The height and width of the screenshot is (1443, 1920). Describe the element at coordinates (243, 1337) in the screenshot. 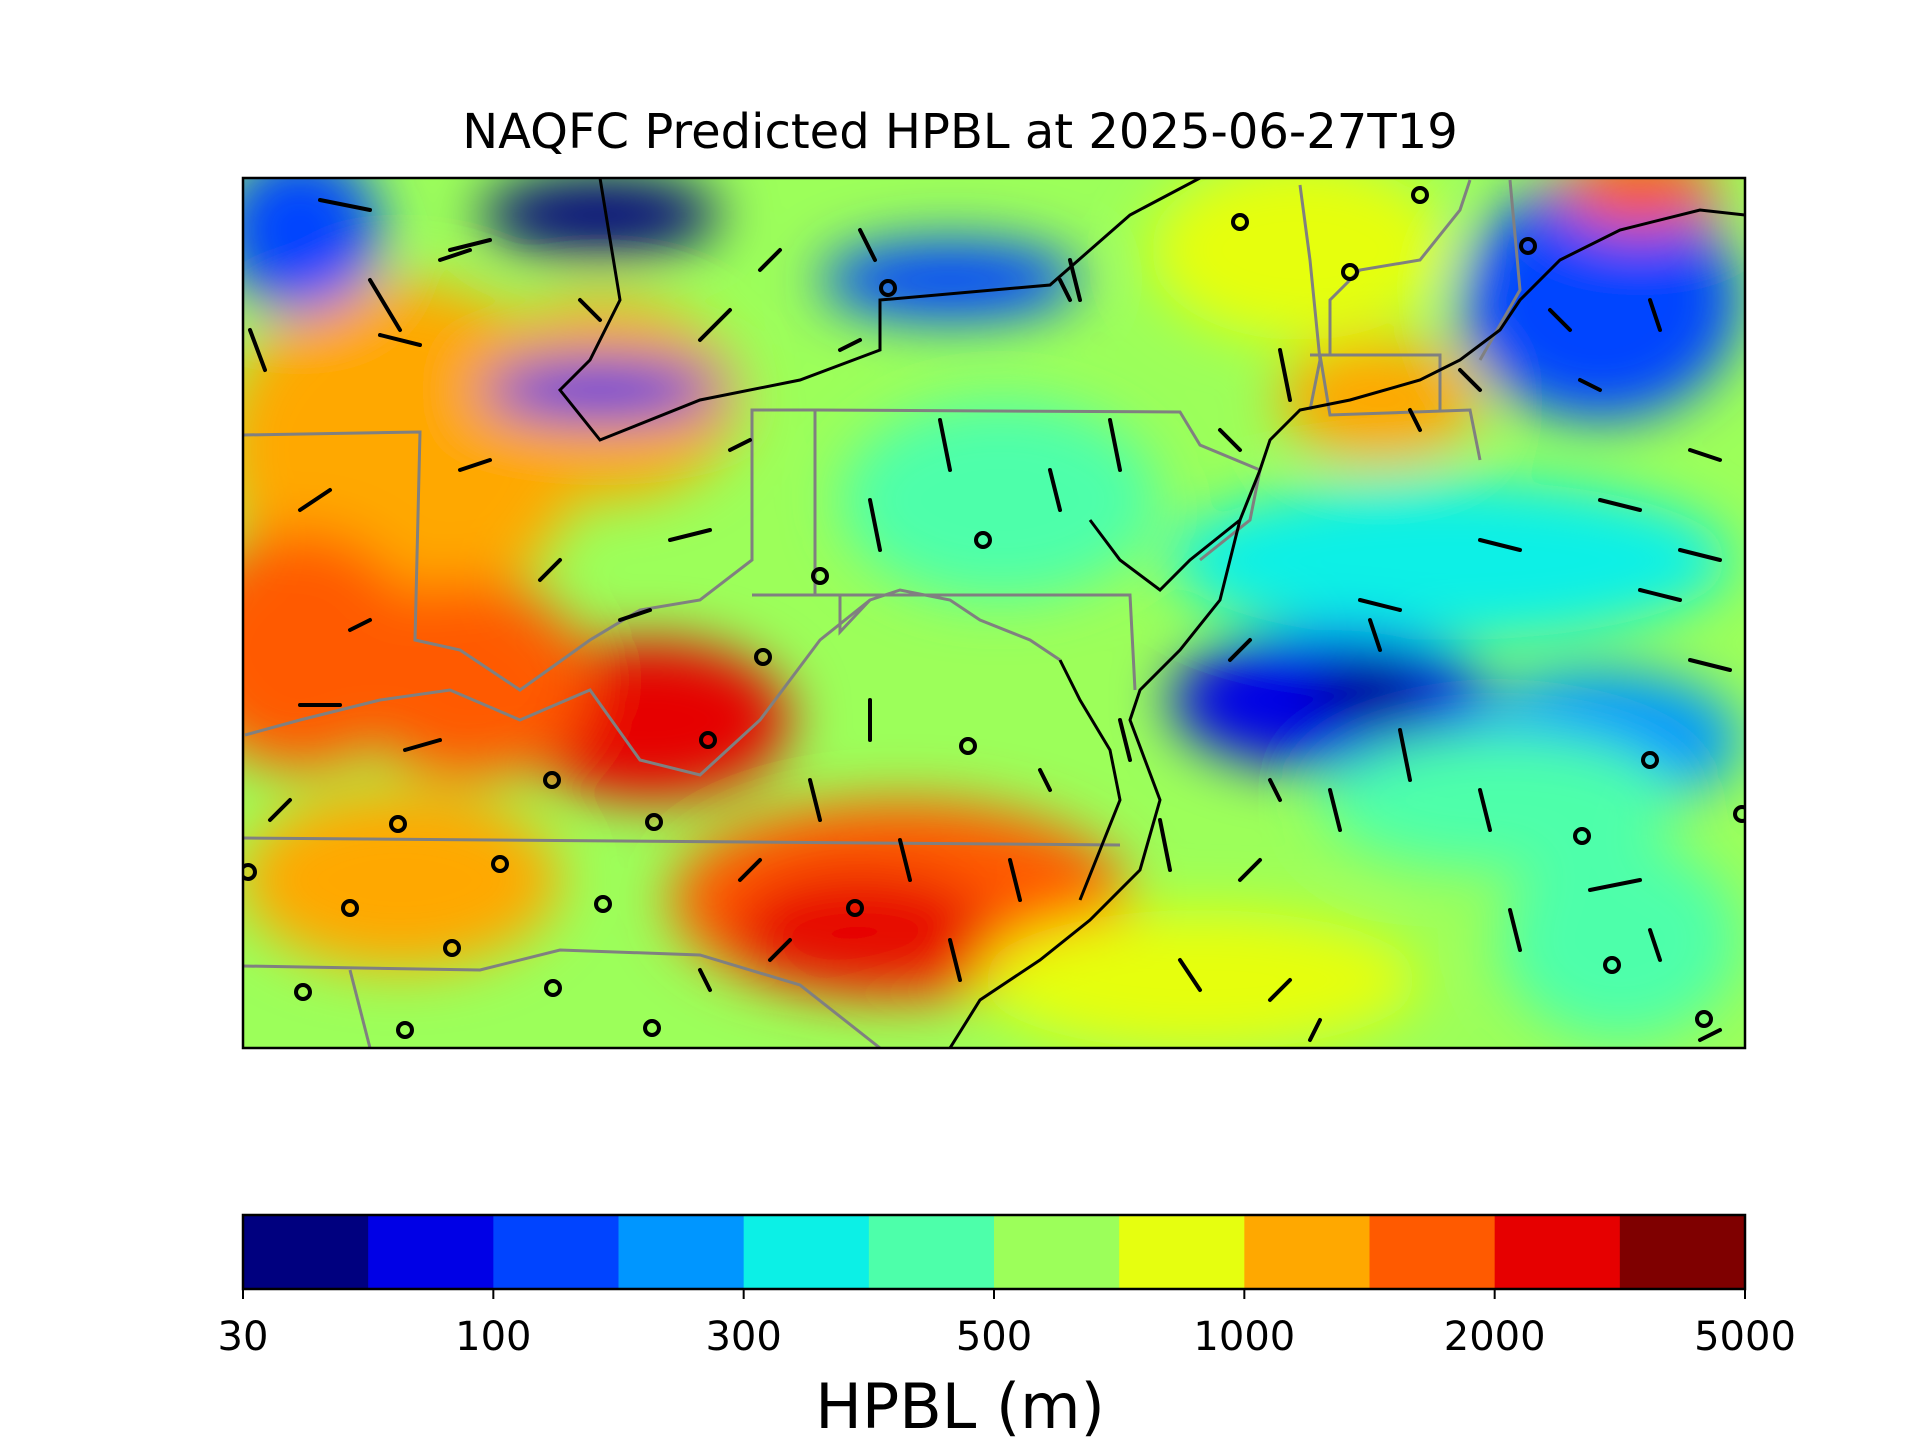

I see `colorbar-tick-label: 30` at that location.